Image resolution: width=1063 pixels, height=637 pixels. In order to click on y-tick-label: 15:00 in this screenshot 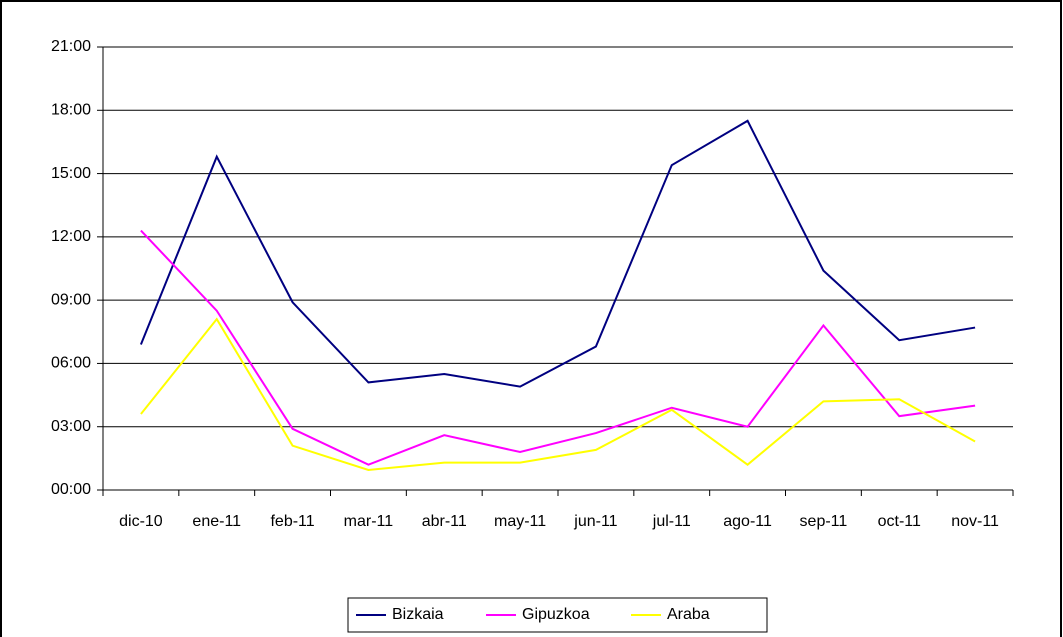, I will do `click(71, 173)`.